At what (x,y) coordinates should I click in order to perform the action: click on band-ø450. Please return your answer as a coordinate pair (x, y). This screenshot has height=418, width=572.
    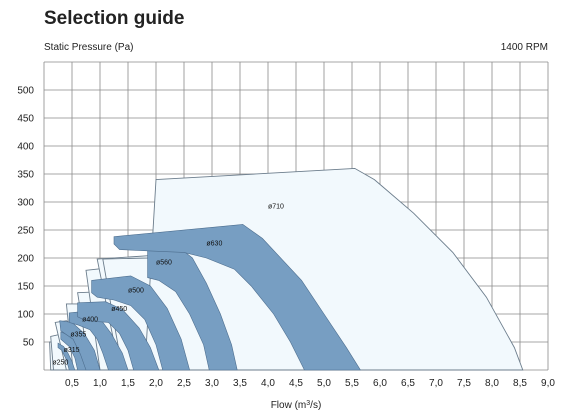
    Looking at the image, I should click on (118, 336).